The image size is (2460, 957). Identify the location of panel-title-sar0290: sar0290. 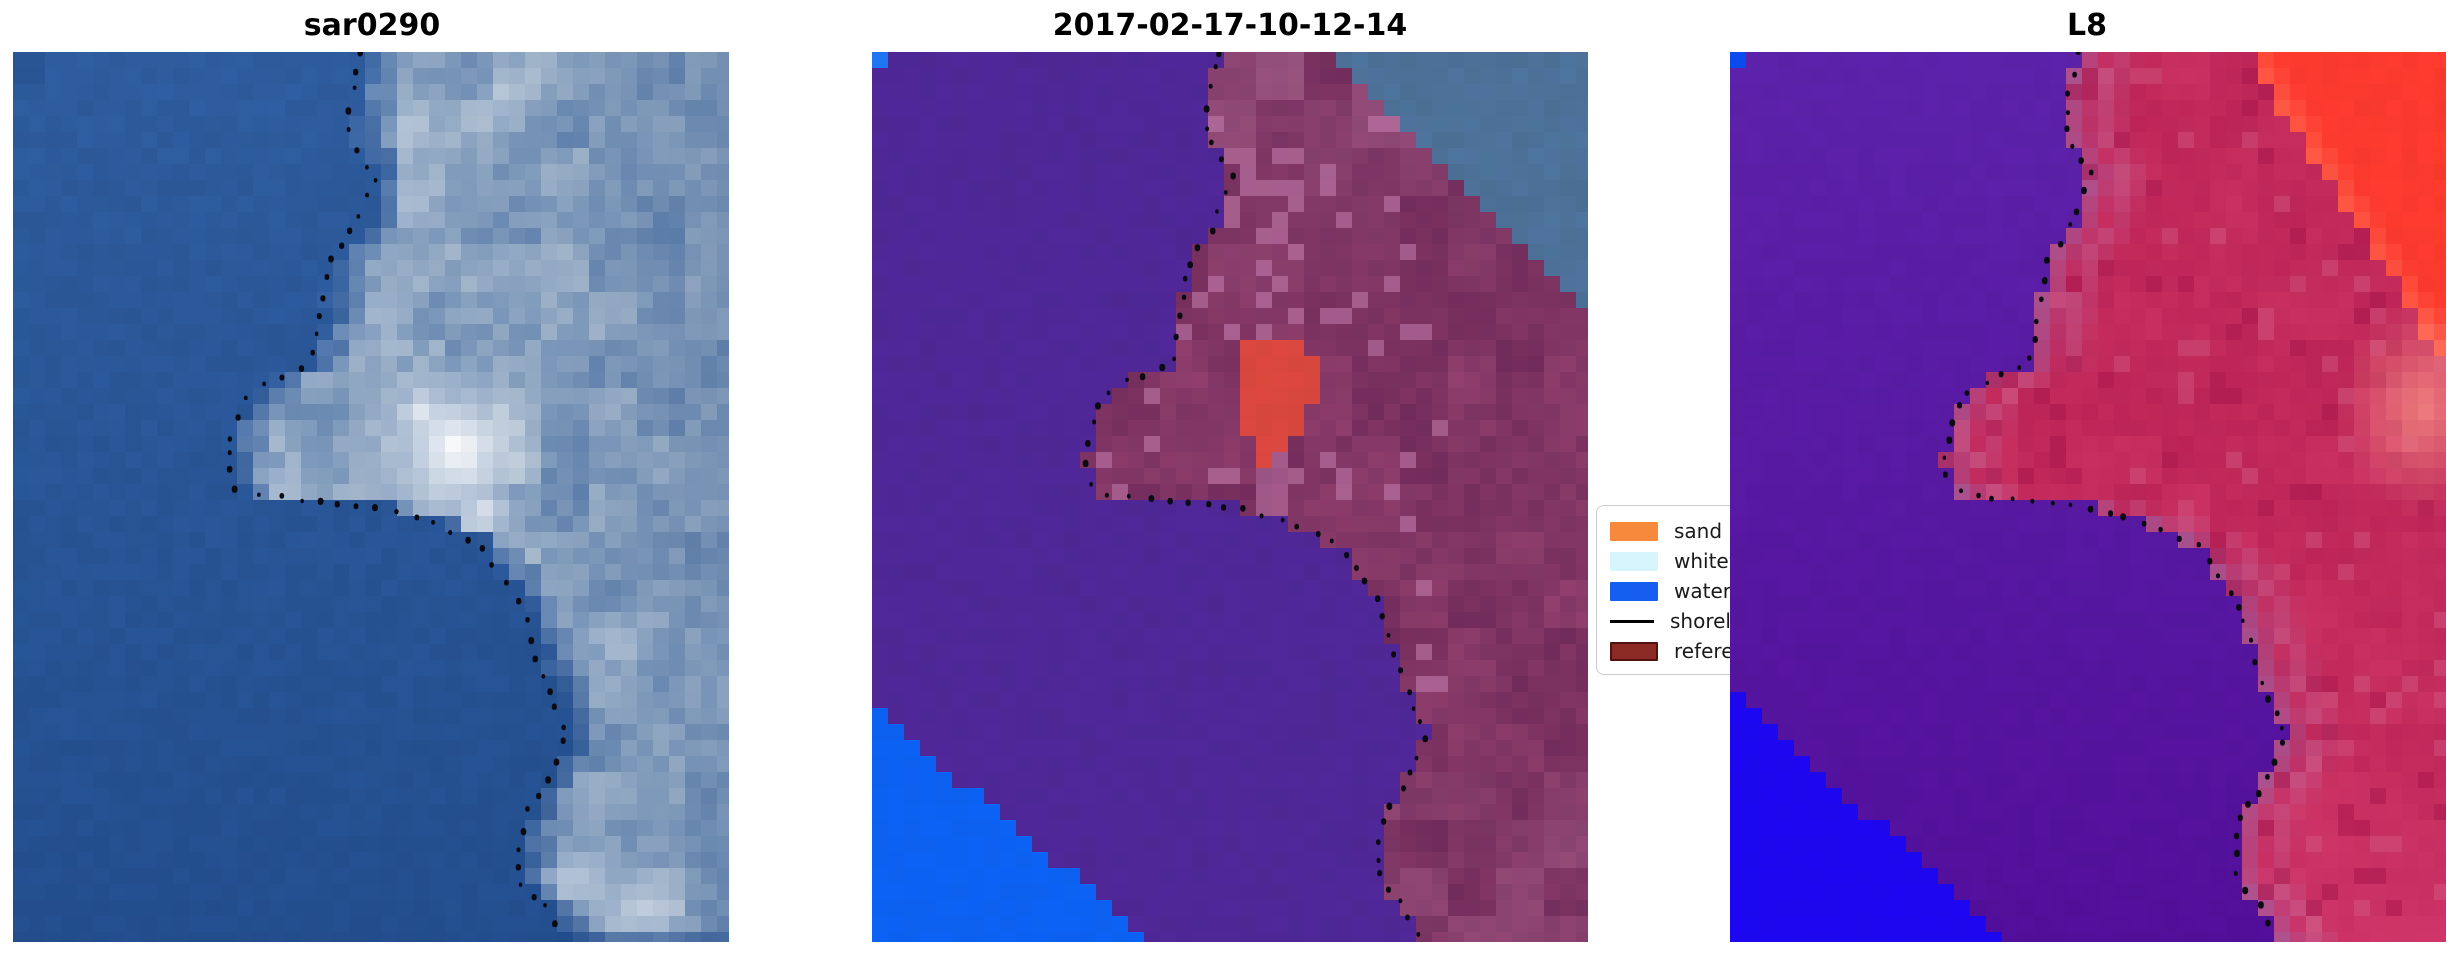
(372, 25).